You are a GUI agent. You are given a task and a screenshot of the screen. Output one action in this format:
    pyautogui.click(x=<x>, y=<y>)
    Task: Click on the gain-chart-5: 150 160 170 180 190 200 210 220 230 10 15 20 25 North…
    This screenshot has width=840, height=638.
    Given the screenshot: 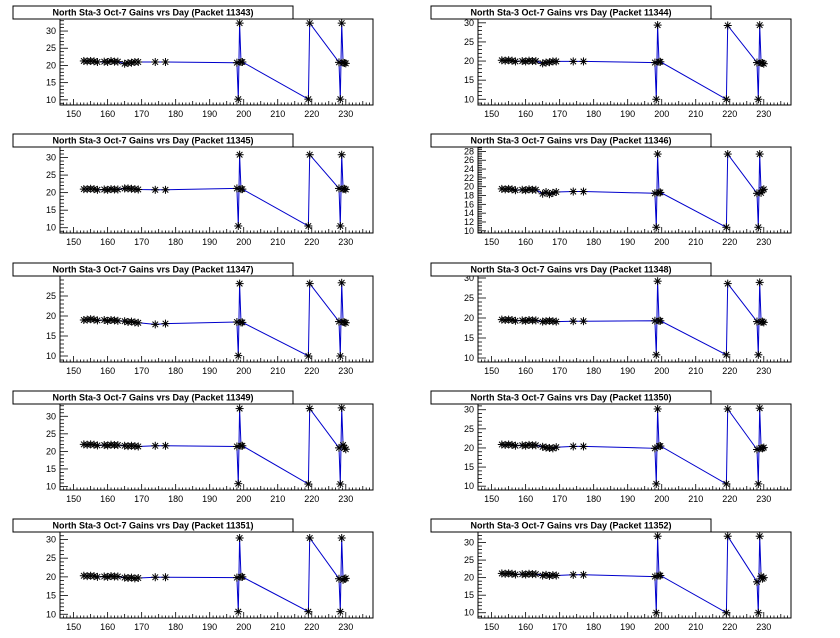 What is the action you would take?
    pyautogui.click(x=193, y=319)
    